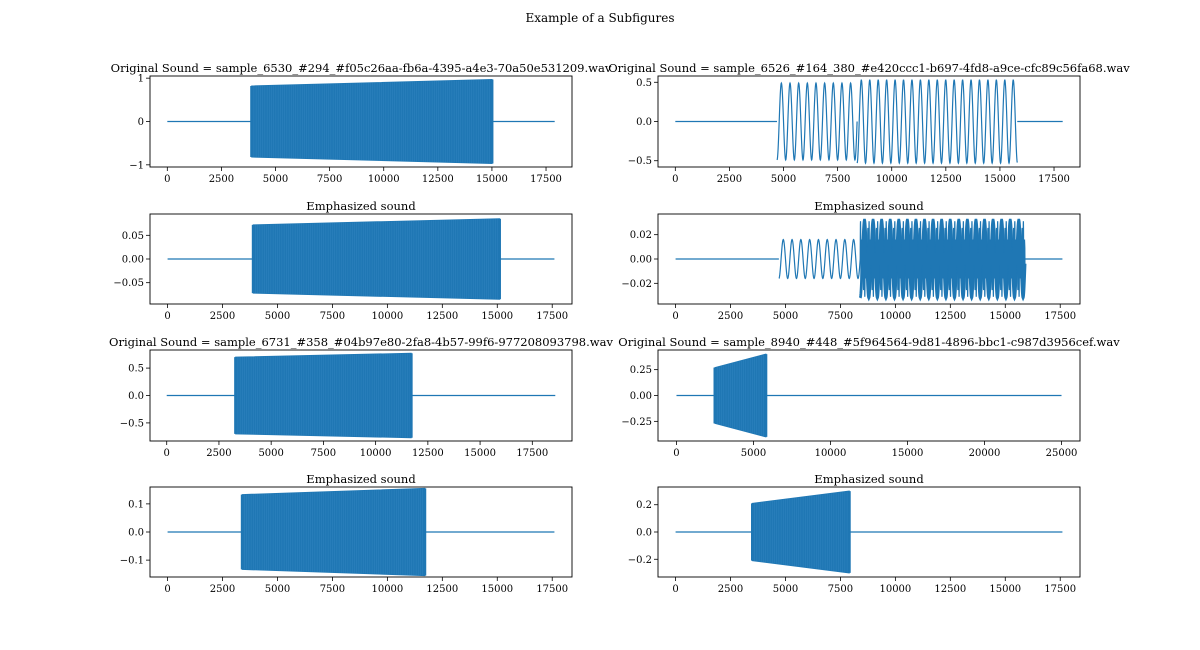 This screenshot has width=1200, height=650. What do you see at coordinates (128, 283) in the screenshot?
I see `y-tick-label: −0.05` at bounding box center [128, 283].